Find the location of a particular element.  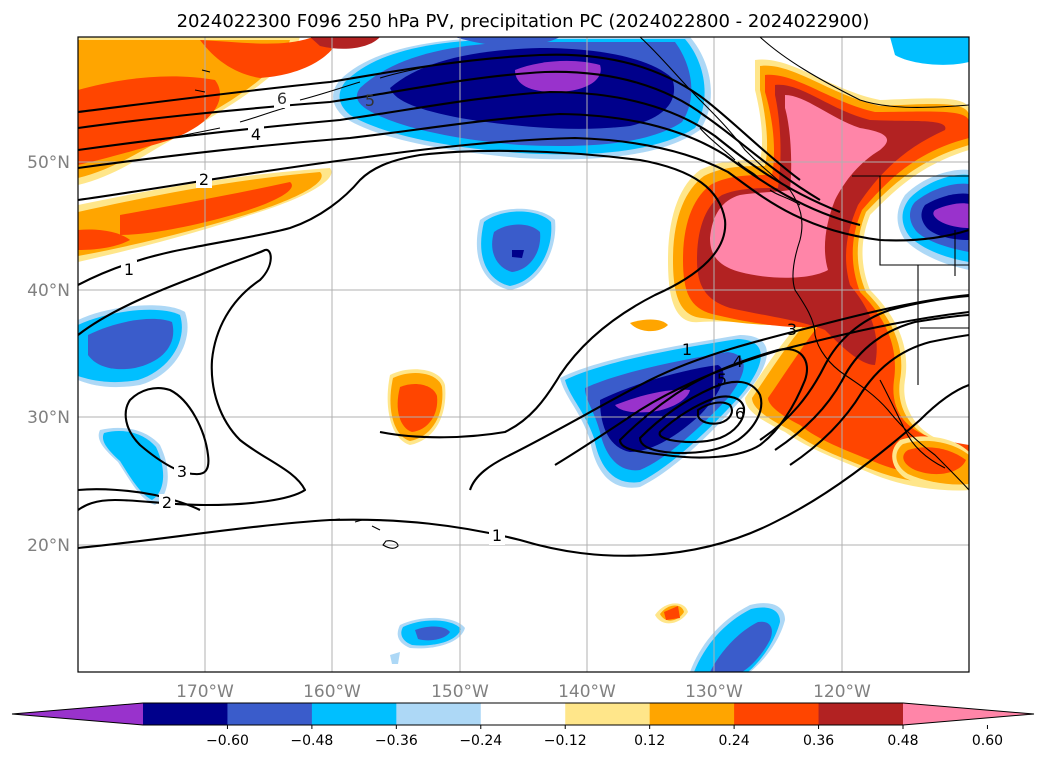

anomaly-positive-central is located at coordinates (416, 407).